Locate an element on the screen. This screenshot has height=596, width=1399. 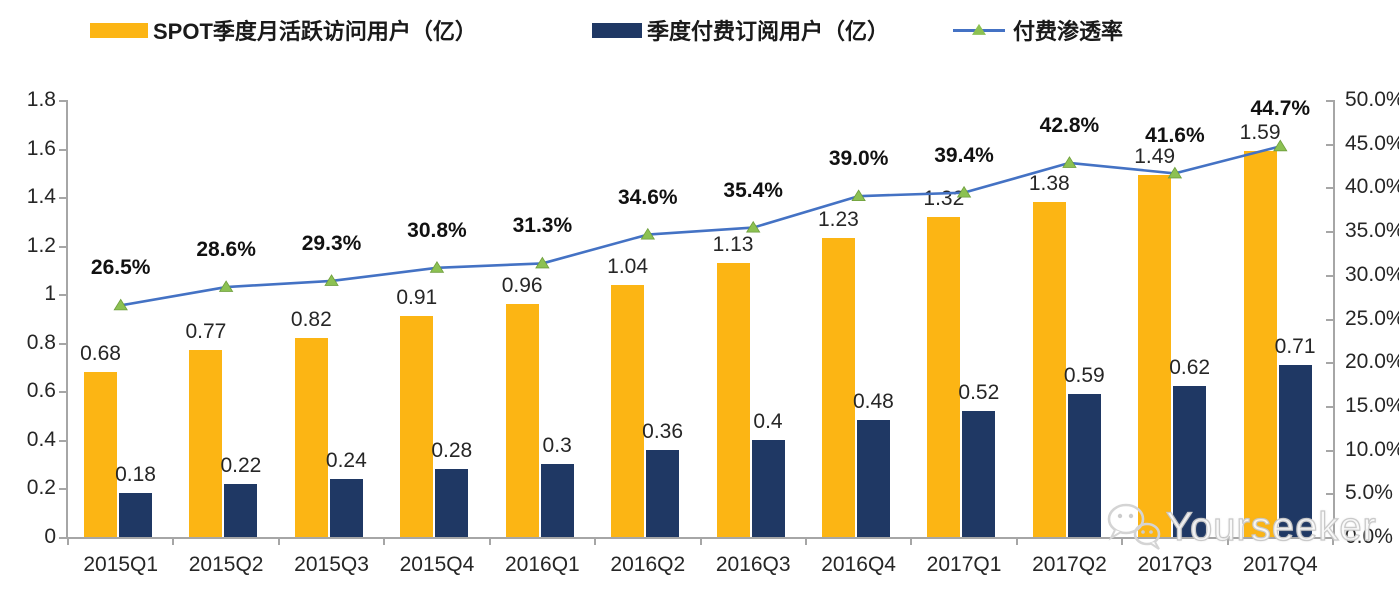
left-axis-line is located at coordinates (67, 319).